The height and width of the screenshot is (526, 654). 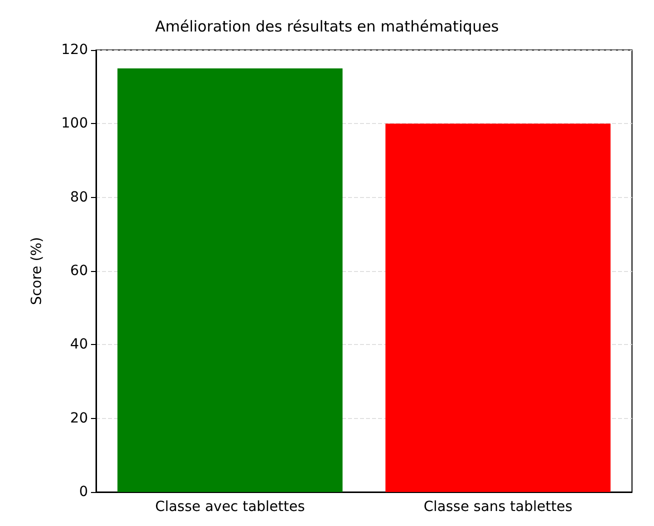 I want to click on y-tick-label: 60, so click(x=79, y=271).